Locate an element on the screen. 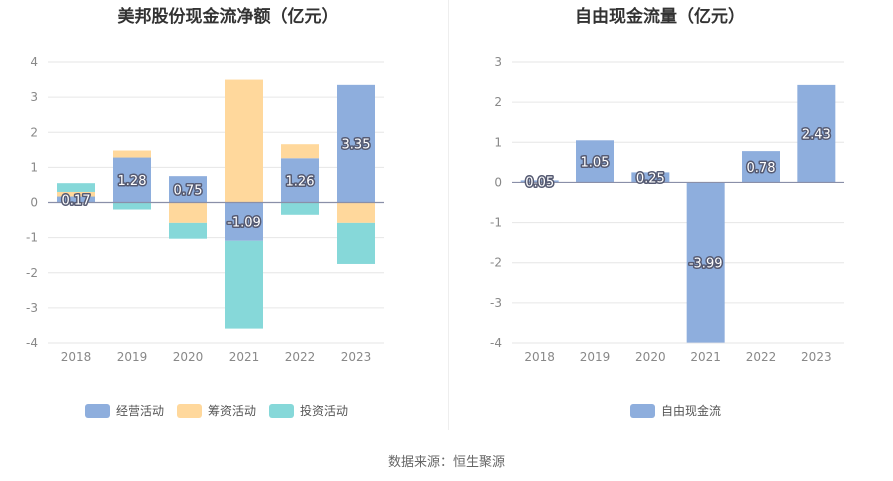 The image size is (893, 481). data-label: 0.05 is located at coordinates (539, 182).